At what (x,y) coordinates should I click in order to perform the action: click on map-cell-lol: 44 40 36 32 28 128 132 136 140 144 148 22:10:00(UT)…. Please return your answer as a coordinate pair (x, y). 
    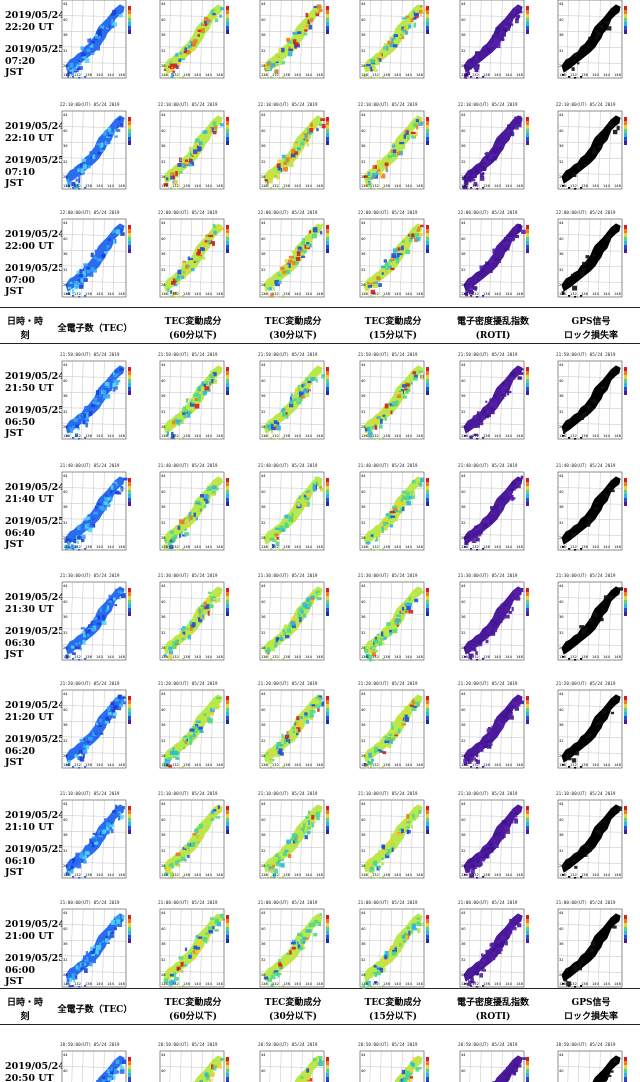
    Looking at the image, I should click on (591, 149).